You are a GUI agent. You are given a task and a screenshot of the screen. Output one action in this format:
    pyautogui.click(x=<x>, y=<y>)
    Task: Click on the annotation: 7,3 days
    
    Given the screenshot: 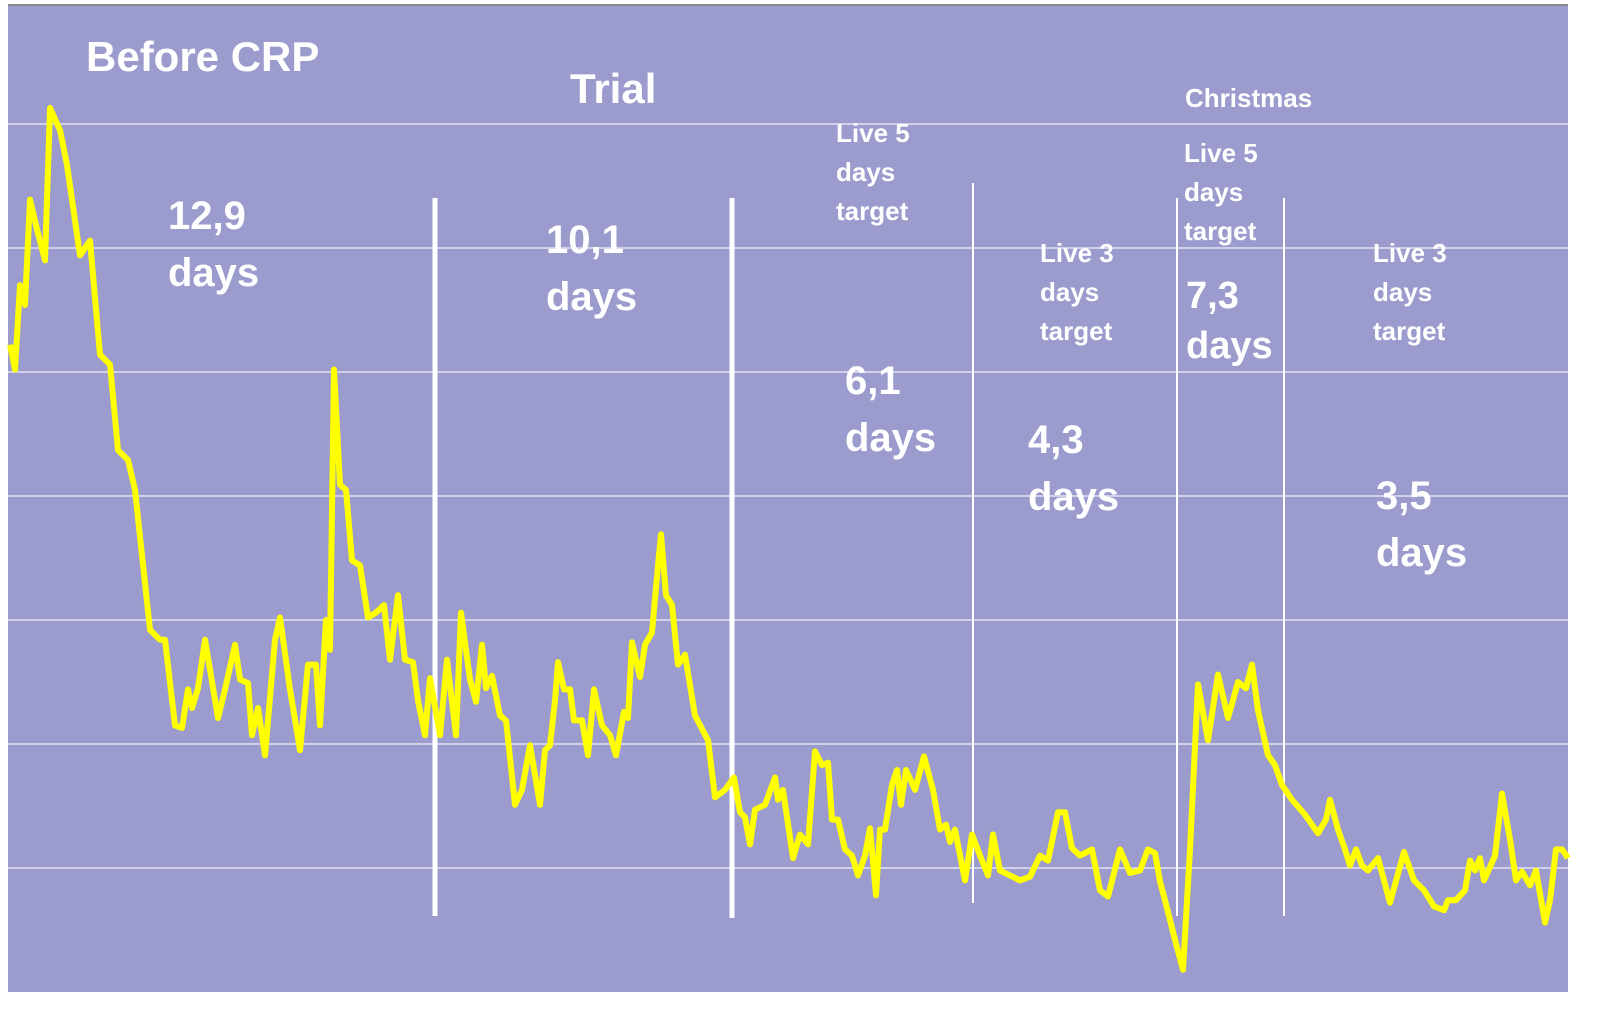 What is the action you would take?
    pyautogui.click(x=1229, y=321)
    